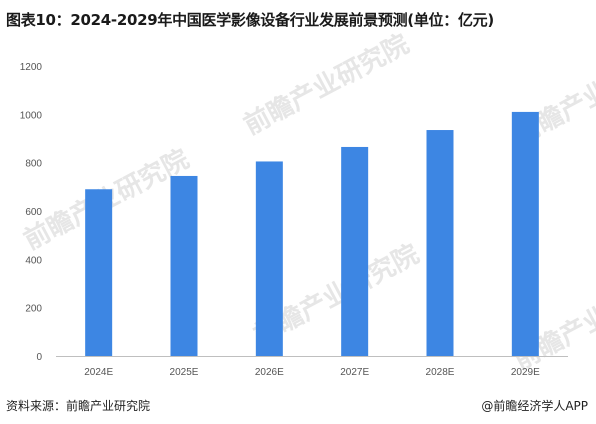 This screenshot has height=424, width=596. I want to click on x-tick-label: 2027E, so click(354, 372).